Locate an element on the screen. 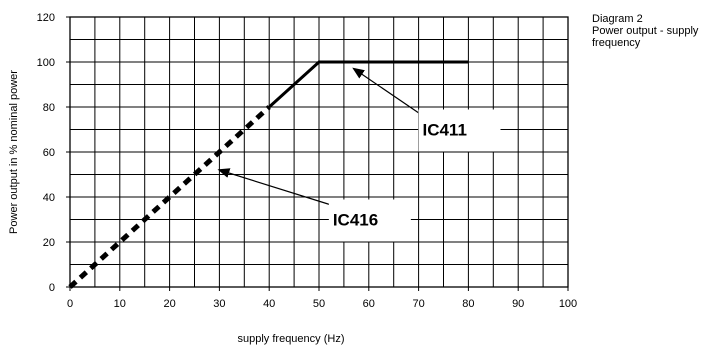  callout-box-ic416 is located at coordinates (369, 220).